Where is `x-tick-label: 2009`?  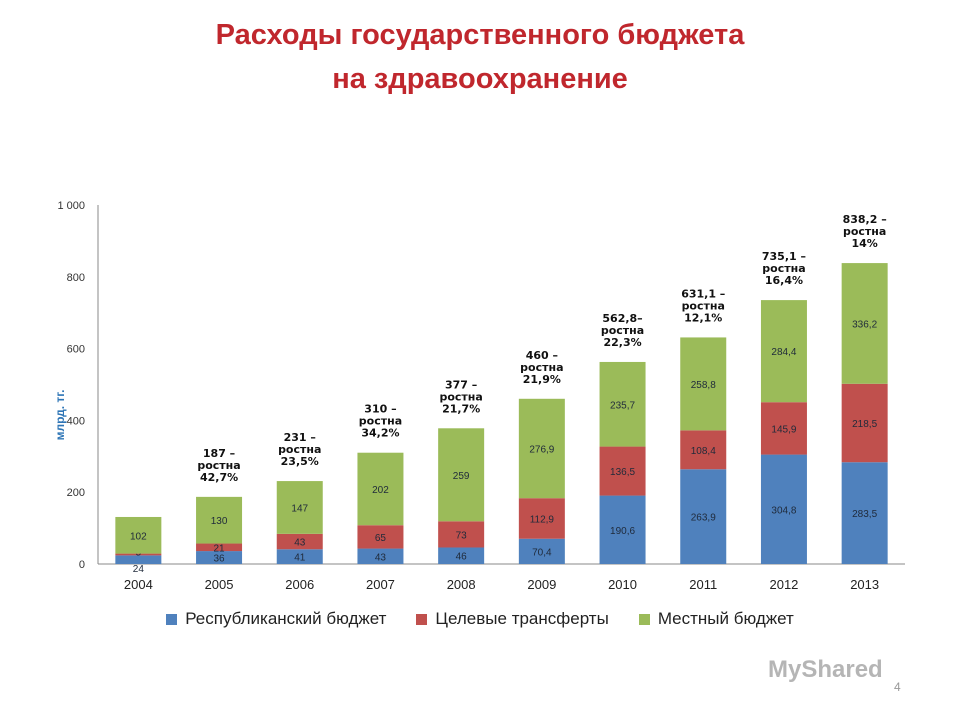
x-tick-label: 2009 is located at coordinates (541, 584).